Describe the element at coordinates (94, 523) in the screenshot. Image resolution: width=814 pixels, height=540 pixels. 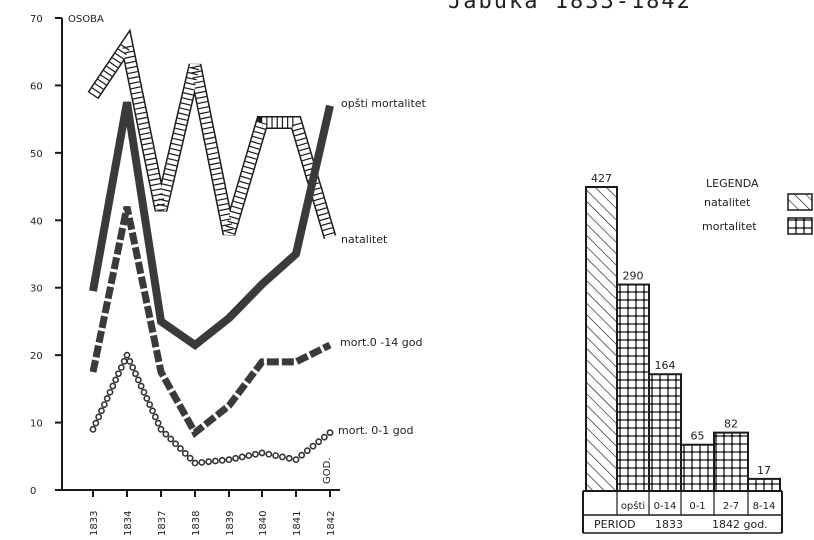
I see `x-tick-label: 1833` at that location.